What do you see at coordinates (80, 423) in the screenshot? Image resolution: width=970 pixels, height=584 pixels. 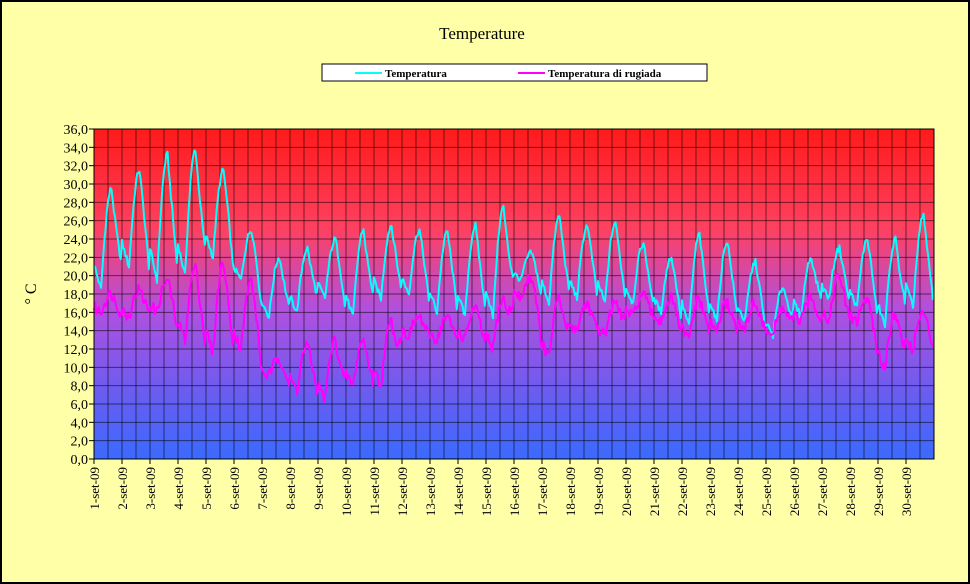 I see `y-tick-label: 4,0` at bounding box center [80, 423].